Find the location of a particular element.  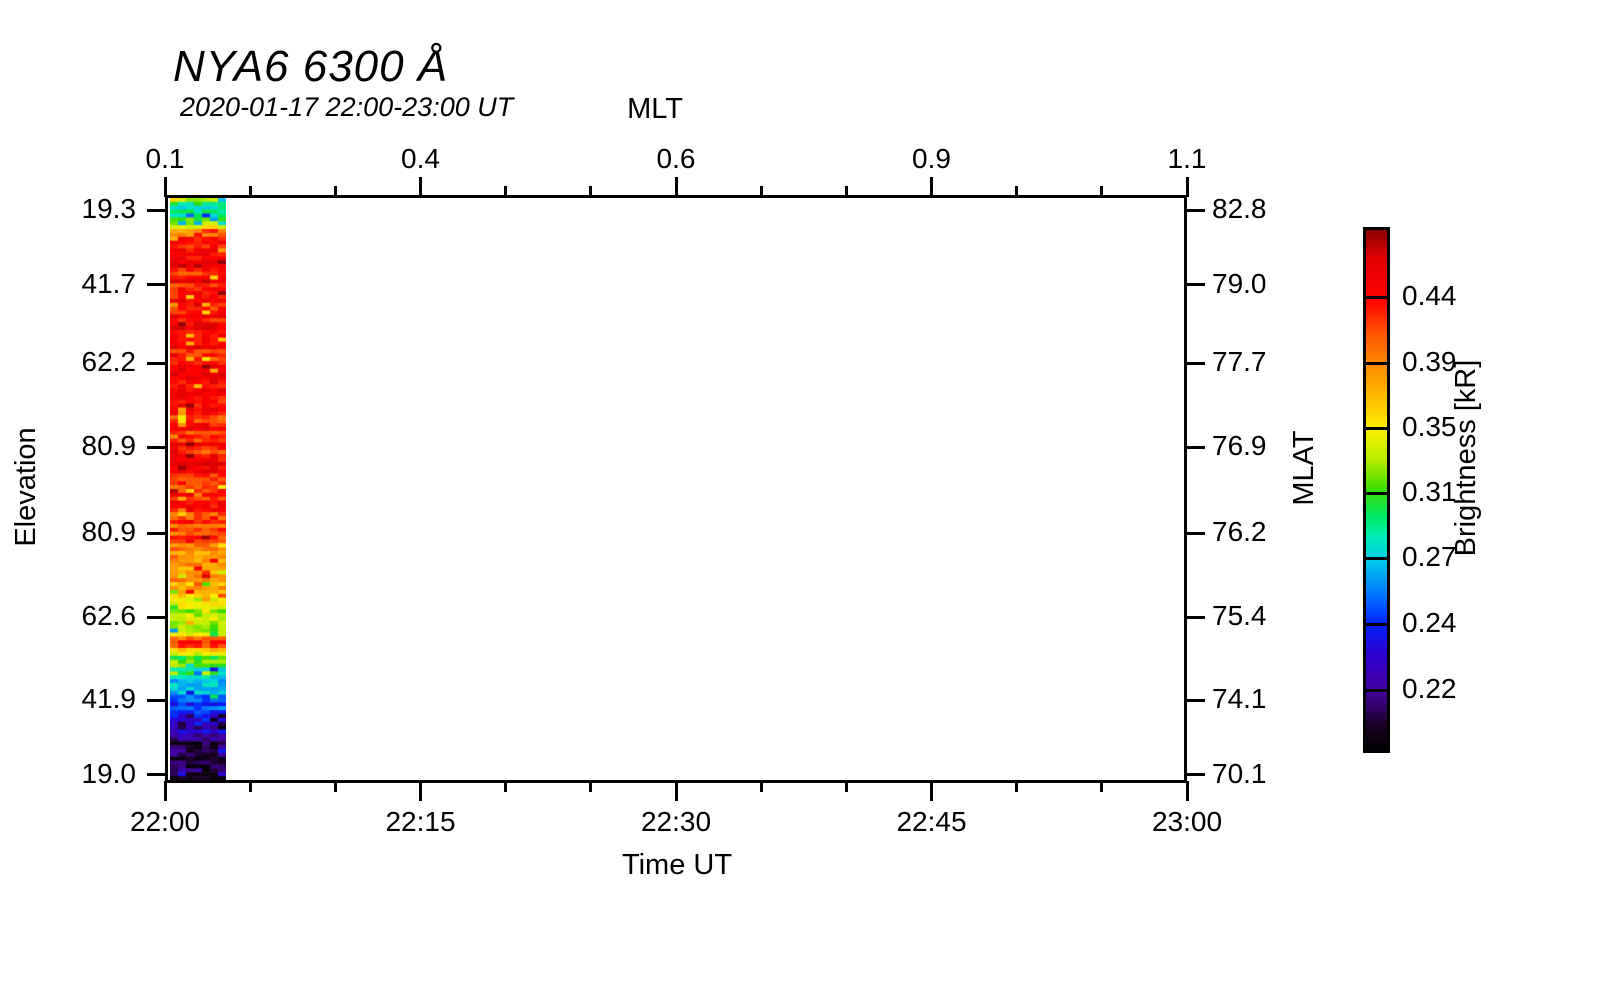

x-axis-tick-label-top: 0.9 is located at coordinates (931, 158).